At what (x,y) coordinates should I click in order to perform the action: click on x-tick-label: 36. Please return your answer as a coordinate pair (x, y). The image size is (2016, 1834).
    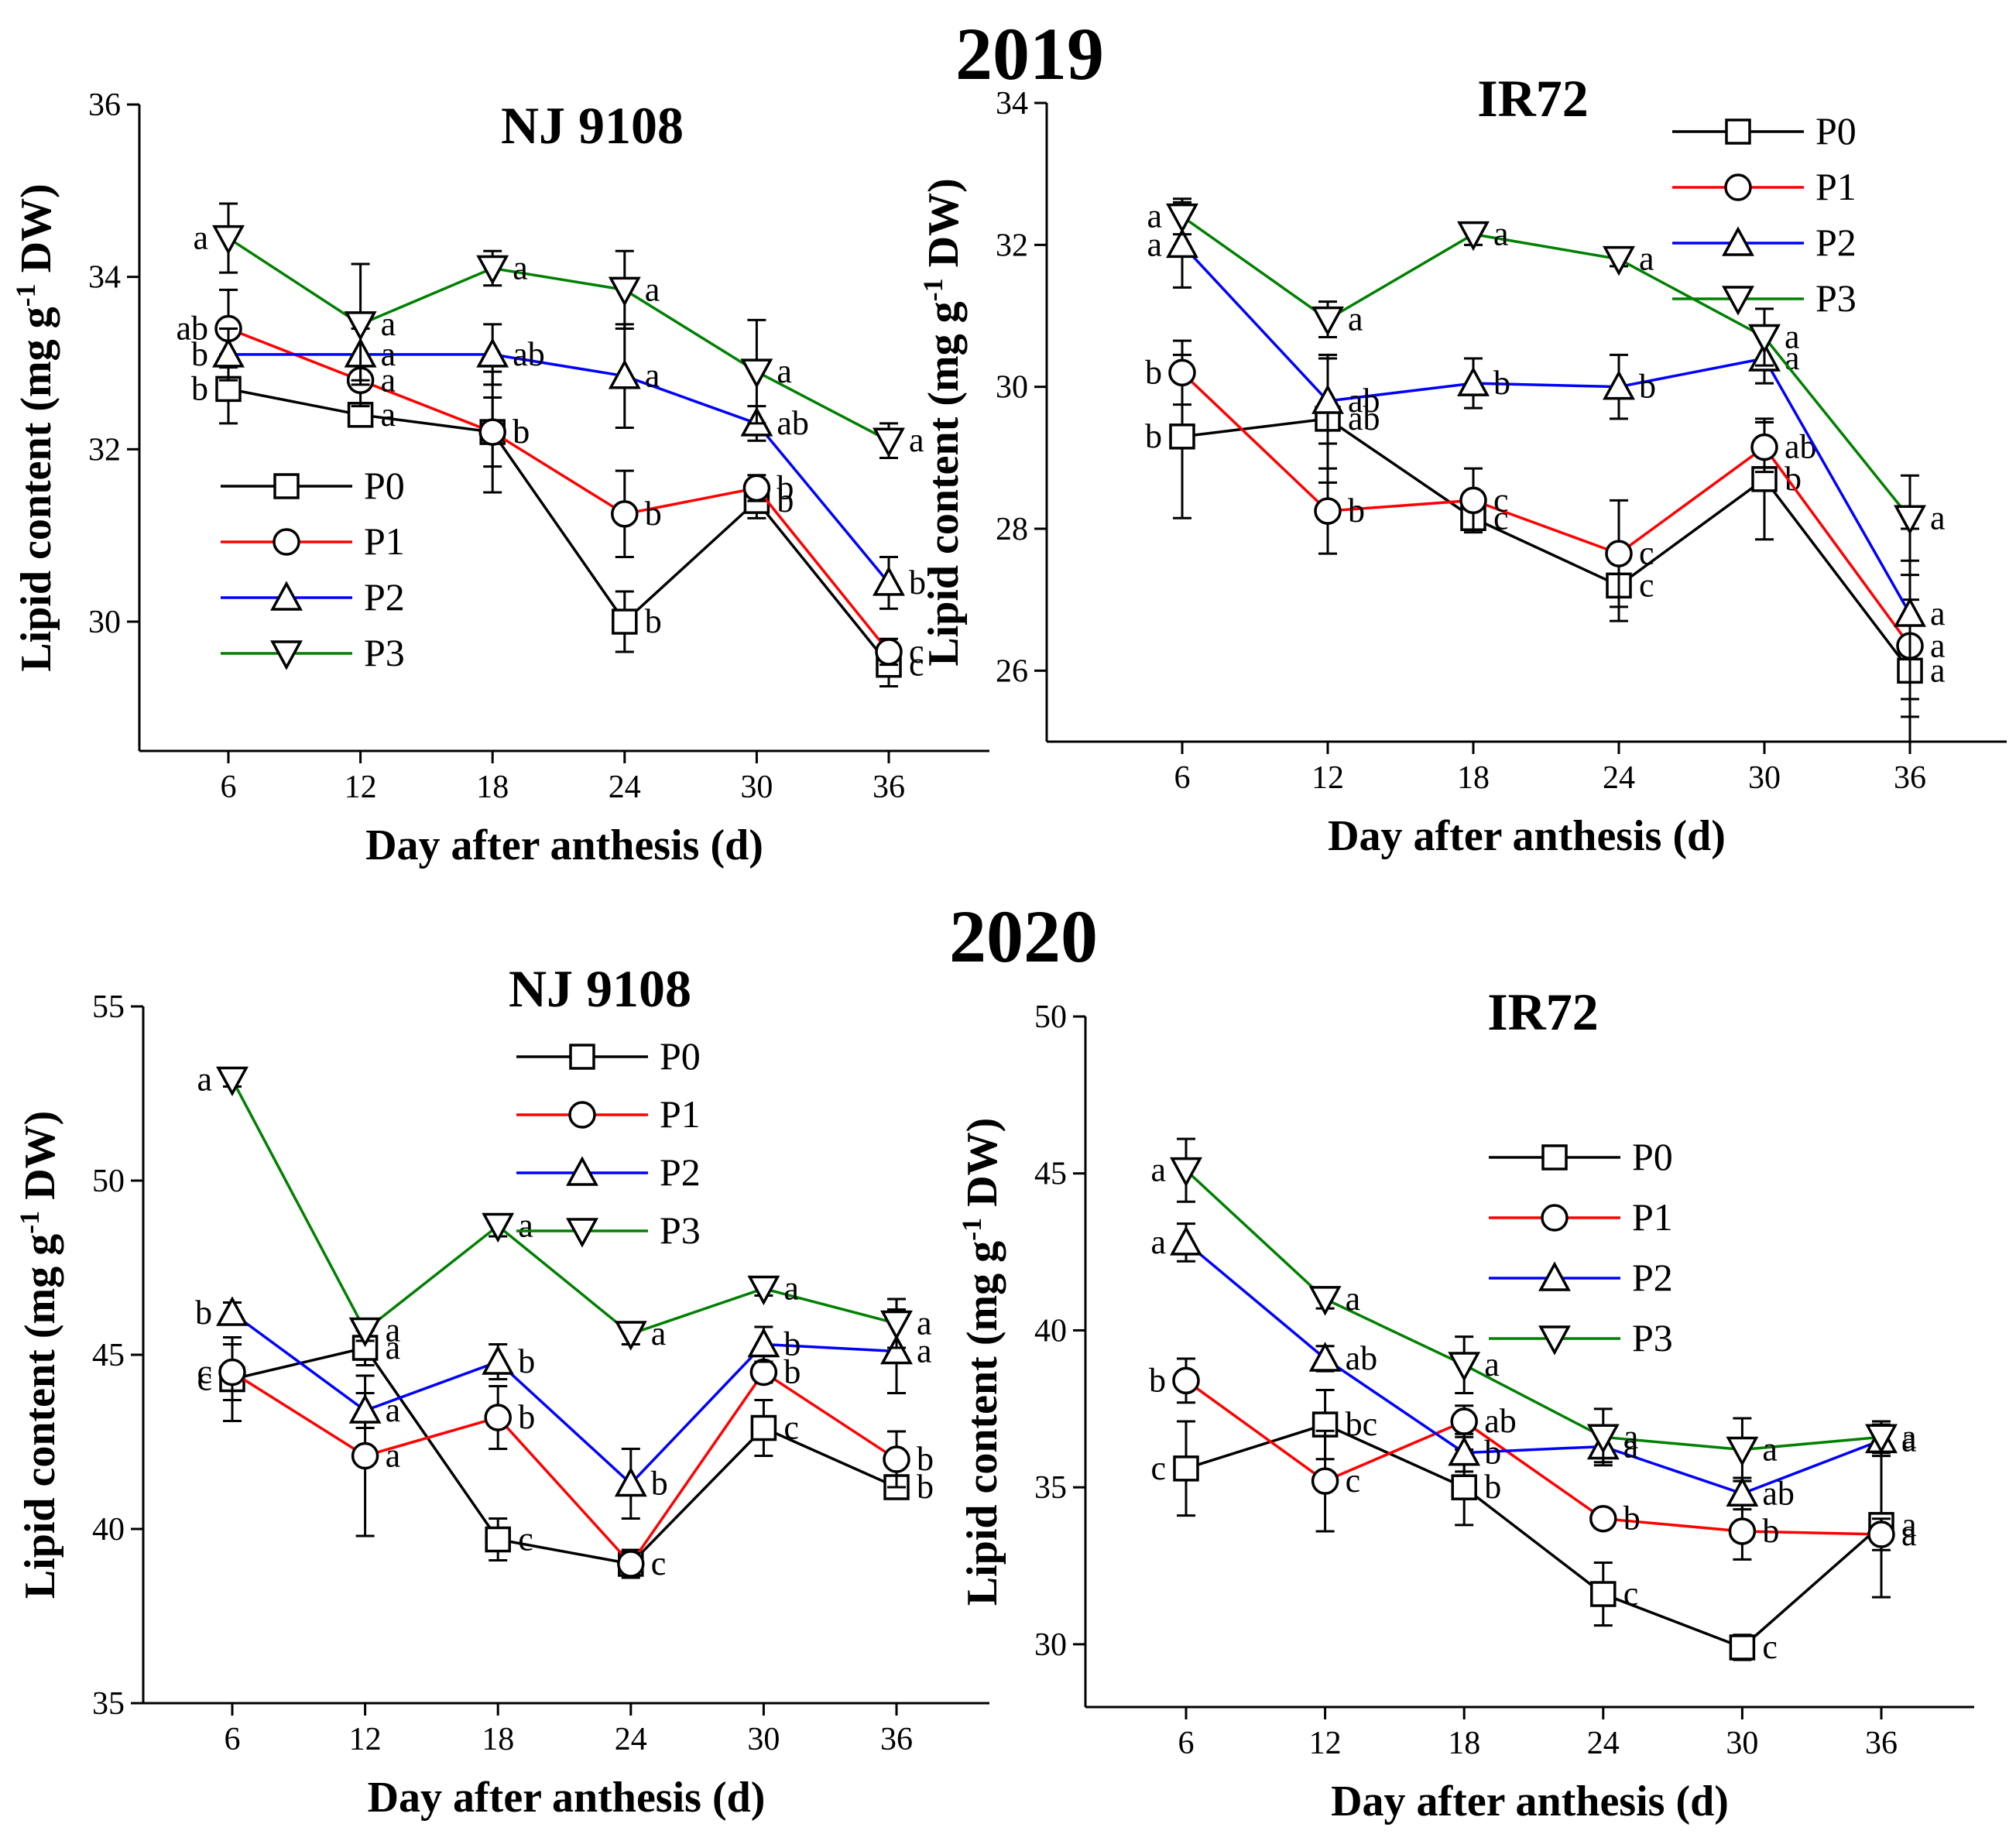
    Looking at the image, I should click on (1881, 1743).